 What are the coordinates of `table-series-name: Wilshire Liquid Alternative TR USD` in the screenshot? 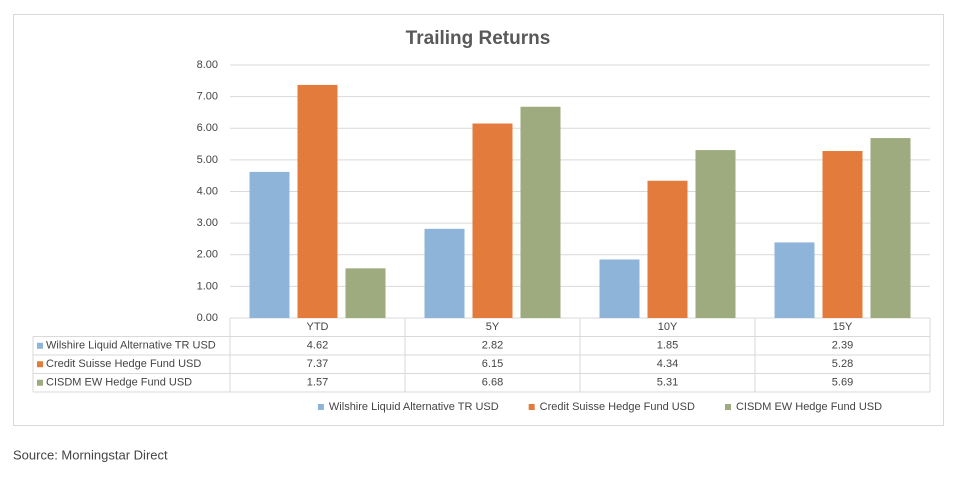 It's located at (131, 346).